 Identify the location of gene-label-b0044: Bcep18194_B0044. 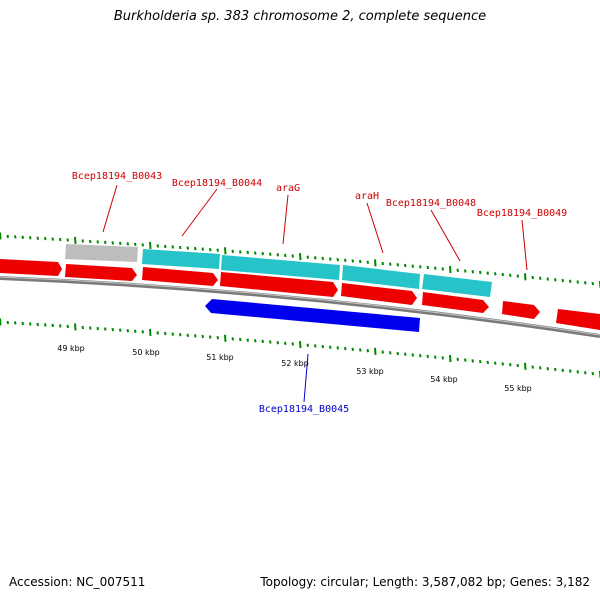
(217, 183).